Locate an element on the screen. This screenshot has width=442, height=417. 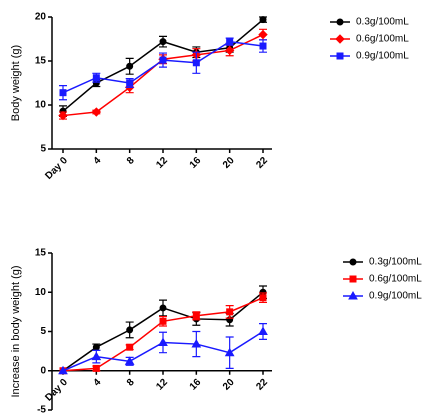
y-axis-title: Body weight (g) is located at coordinates (16, 83).